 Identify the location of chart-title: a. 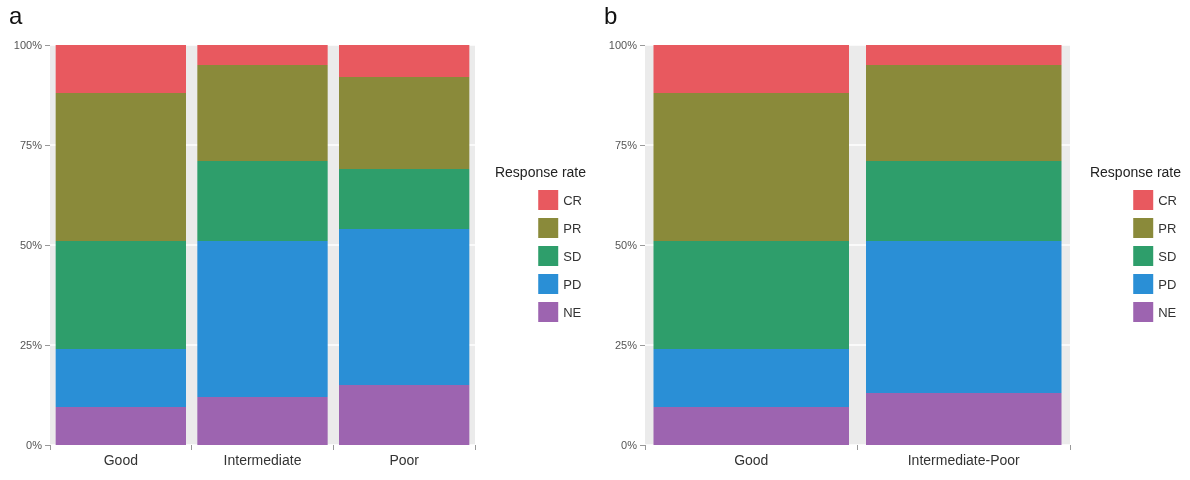
(16, 15).